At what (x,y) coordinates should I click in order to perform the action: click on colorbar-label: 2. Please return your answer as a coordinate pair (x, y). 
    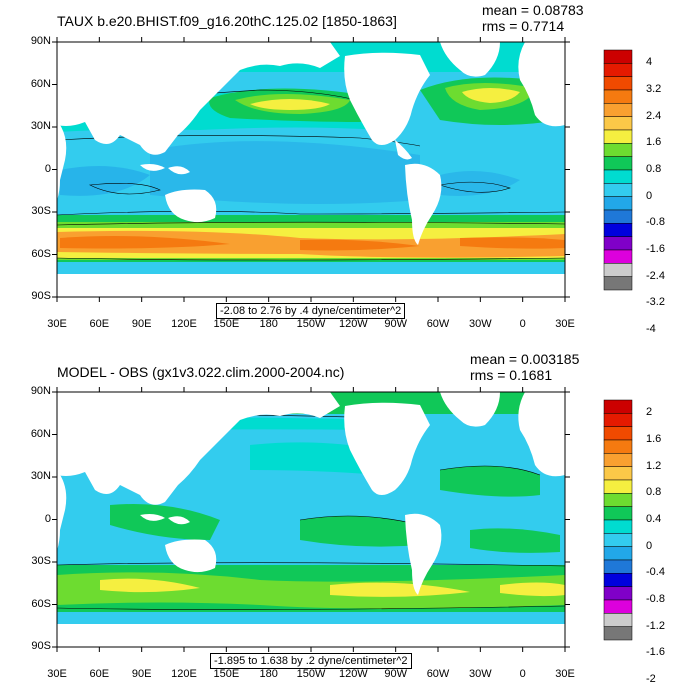
    Looking at the image, I should click on (649, 412).